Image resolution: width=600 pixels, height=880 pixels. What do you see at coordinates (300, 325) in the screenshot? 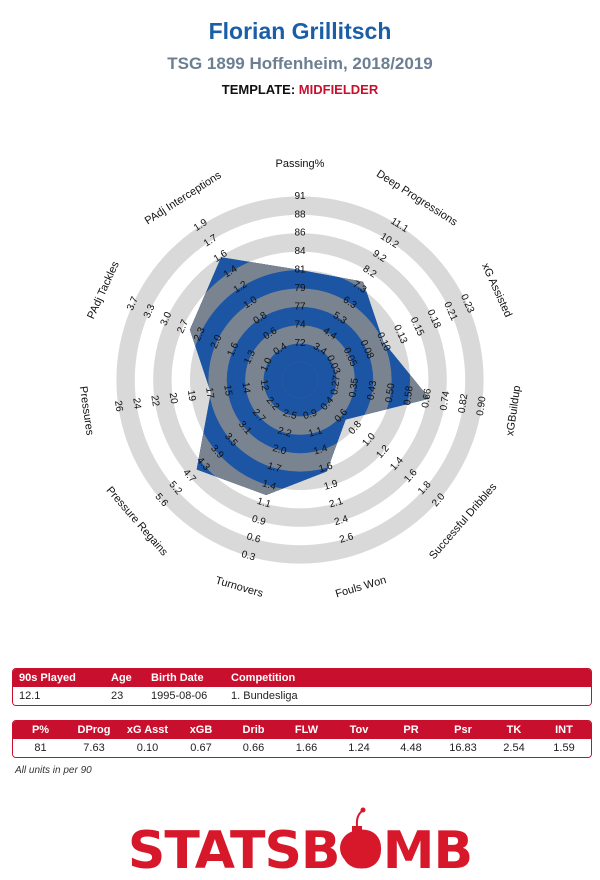
I see `radar-tick-label: 74` at bounding box center [300, 325].